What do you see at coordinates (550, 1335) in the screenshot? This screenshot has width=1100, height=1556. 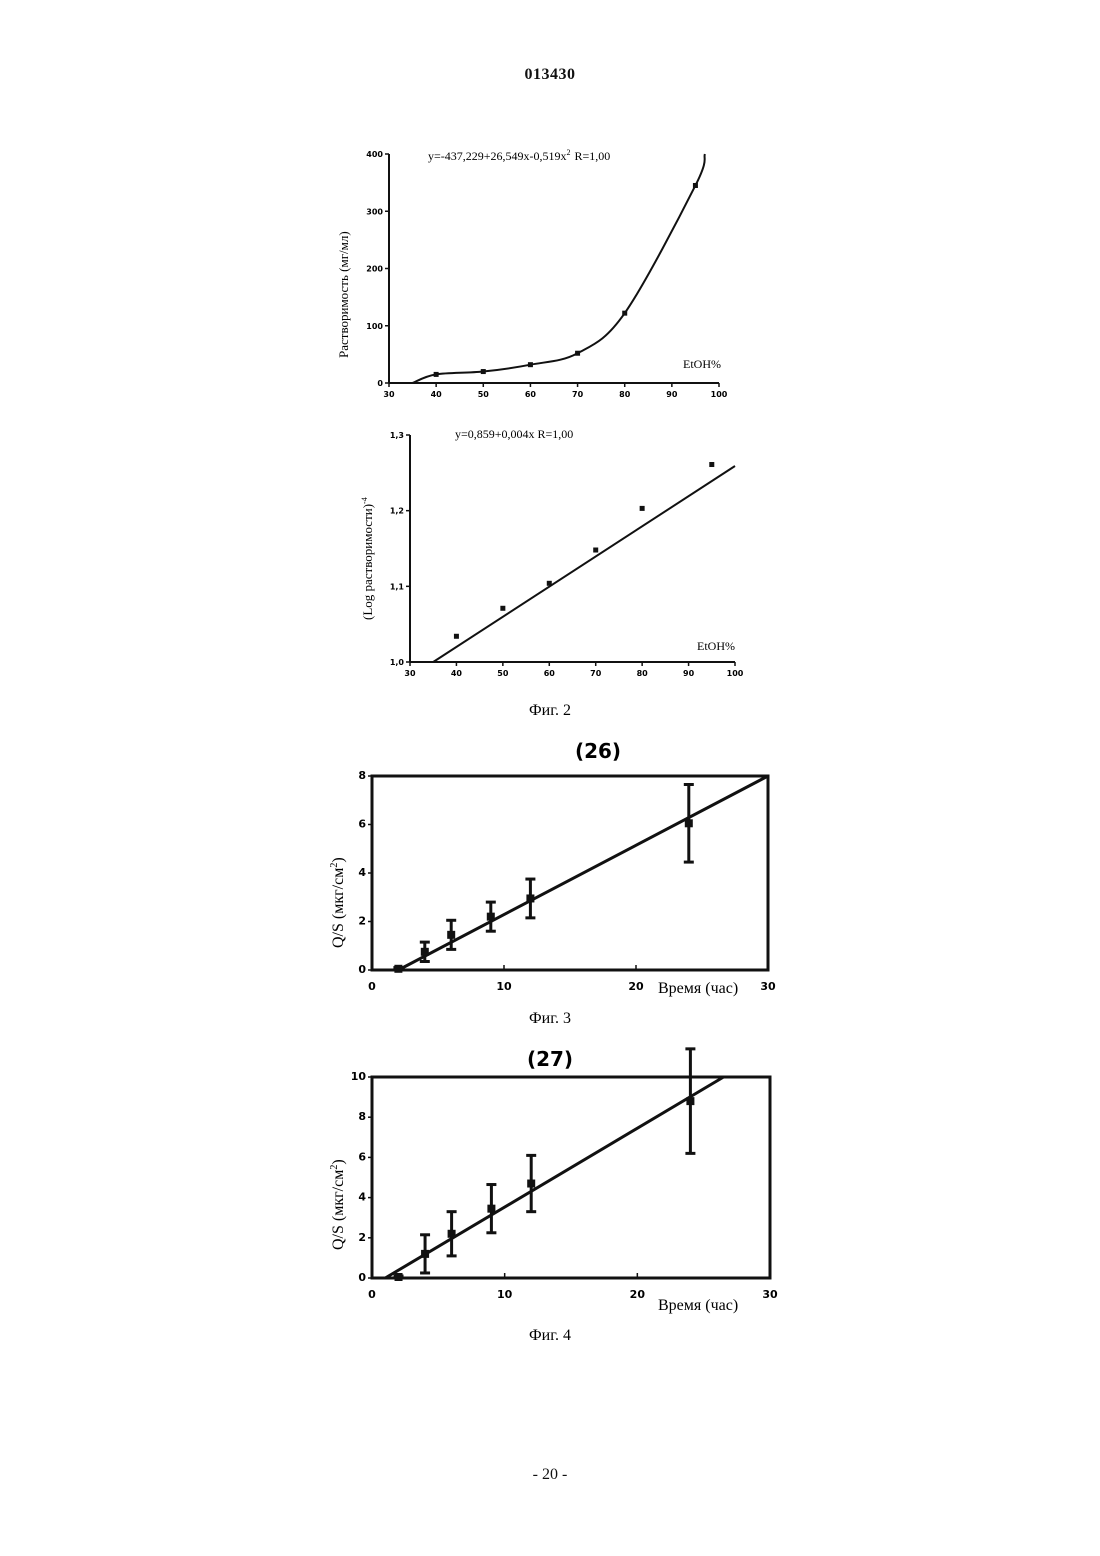 I see `figure-4-caption: Фиг. 4` at bounding box center [550, 1335].